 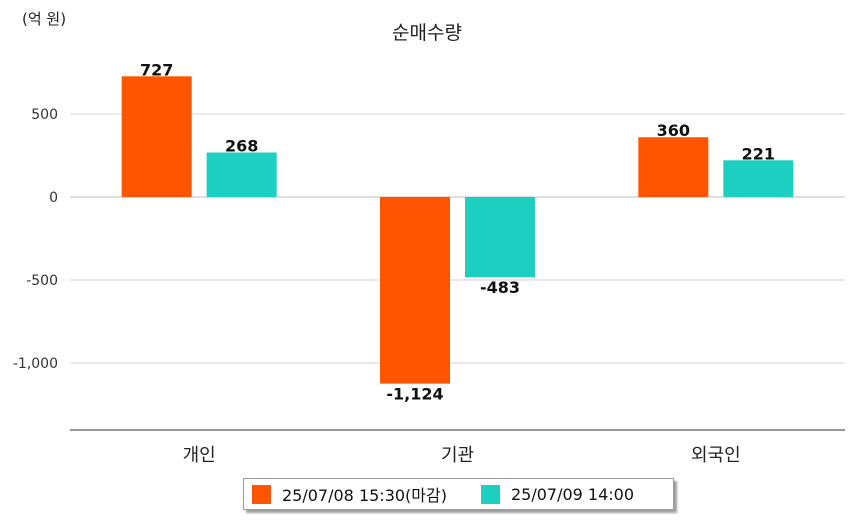 What do you see at coordinates (458, 494) in the screenshot?
I see `legend: 25/07/08 15:30(마감) 25/07/09 14:00` at bounding box center [458, 494].